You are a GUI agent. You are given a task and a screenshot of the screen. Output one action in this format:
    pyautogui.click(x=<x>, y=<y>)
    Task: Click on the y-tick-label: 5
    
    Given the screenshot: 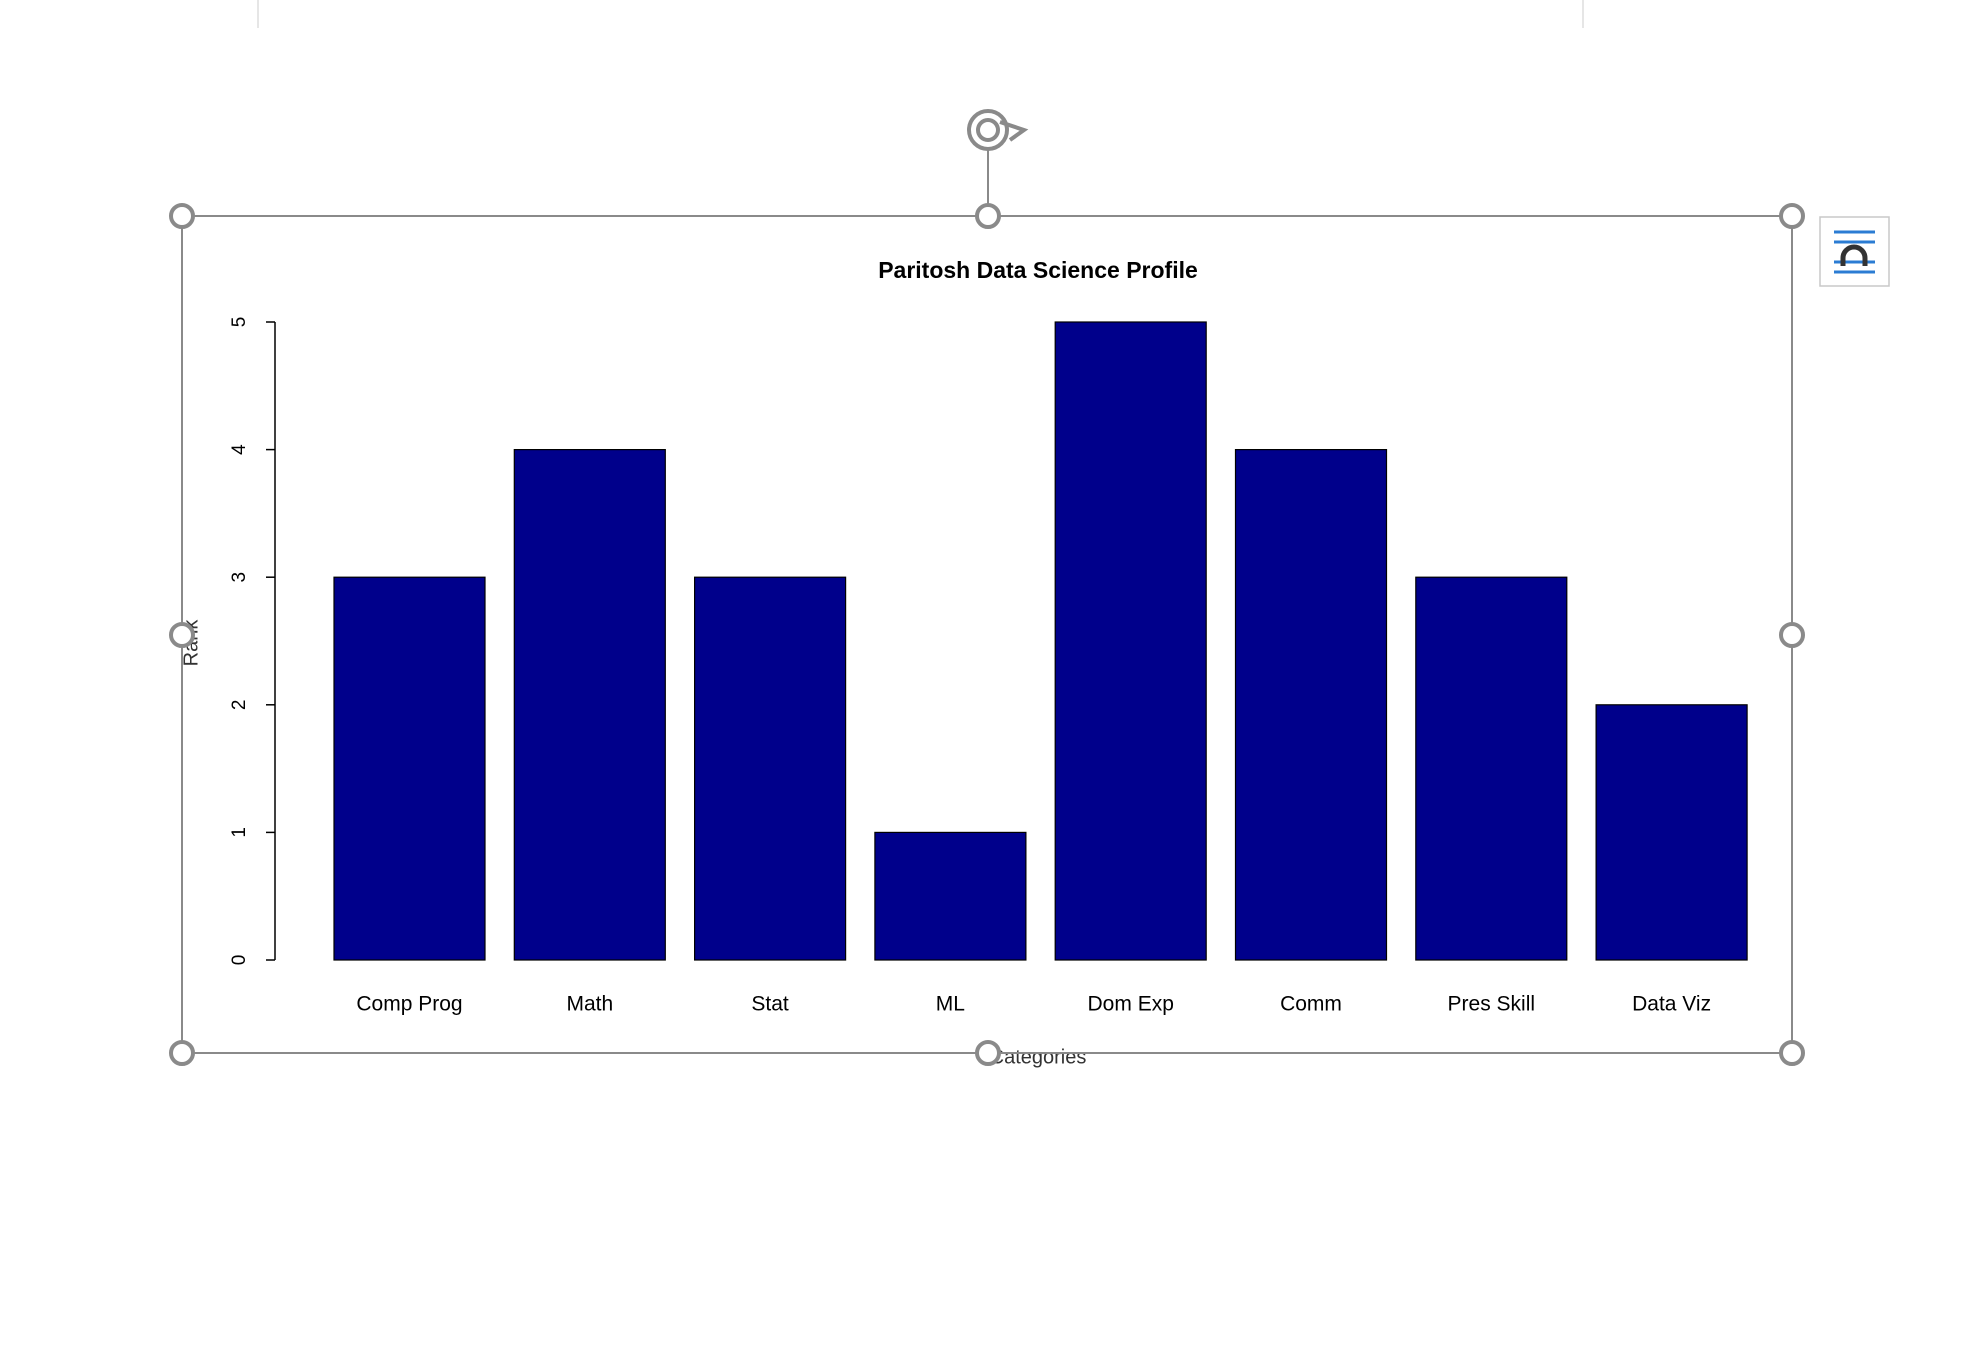 What is the action you would take?
    pyautogui.click(x=239, y=322)
    